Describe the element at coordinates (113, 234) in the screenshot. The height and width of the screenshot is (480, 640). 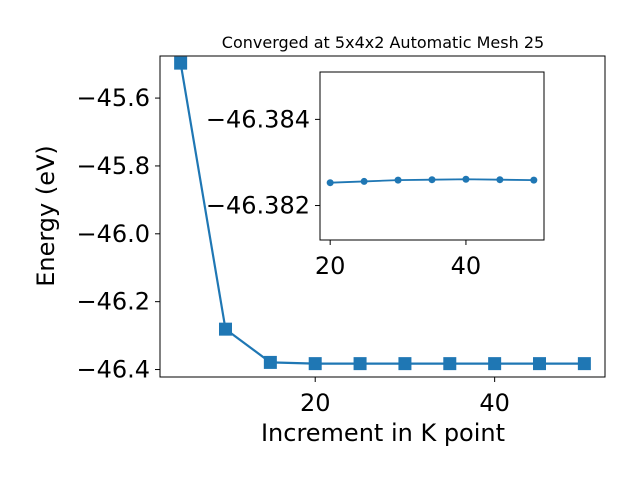
I see `y-tick-label: −46.0` at that location.